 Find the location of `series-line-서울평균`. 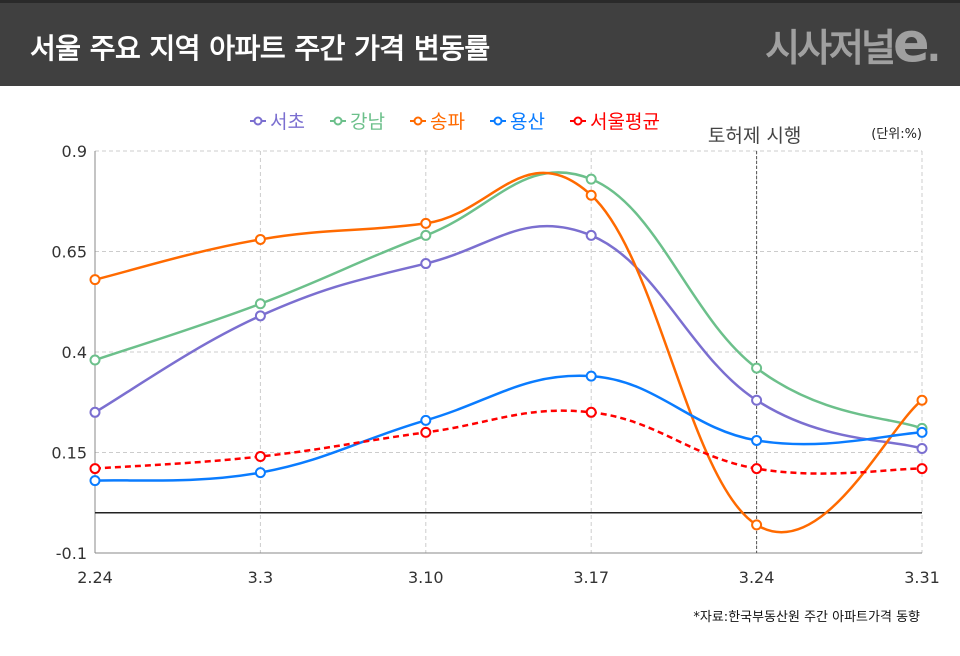

series-line-서울평균 is located at coordinates (508, 442).